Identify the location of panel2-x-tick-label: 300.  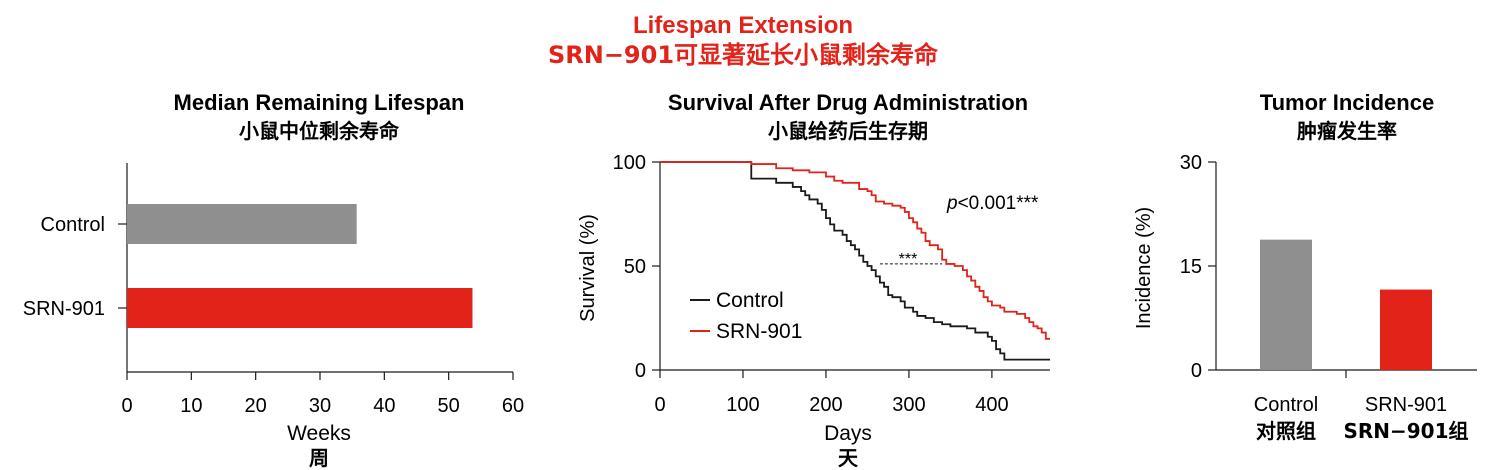
(908, 405).